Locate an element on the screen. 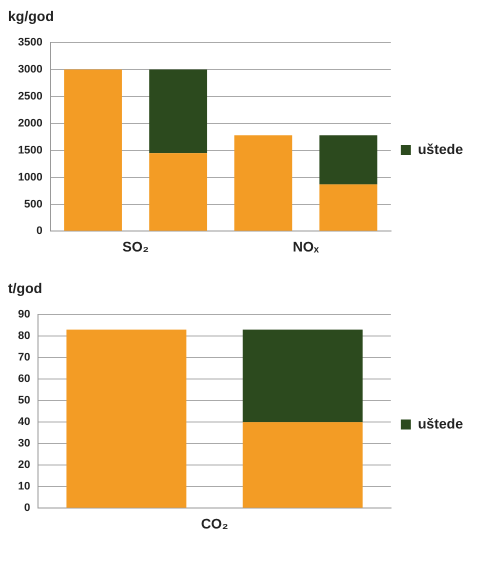  y-tick-label: 500 is located at coordinates (33, 204).